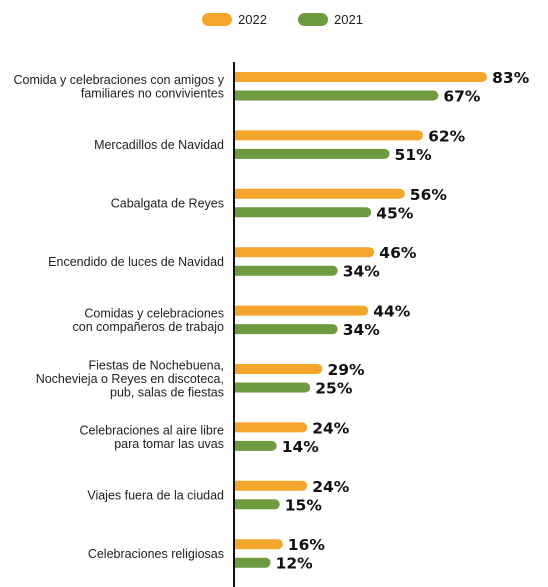 The width and height of the screenshot is (548, 587). What do you see at coordinates (159, 145) in the screenshot?
I see `category-label-1-line-0: Mercadillos de Navidad` at bounding box center [159, 145].